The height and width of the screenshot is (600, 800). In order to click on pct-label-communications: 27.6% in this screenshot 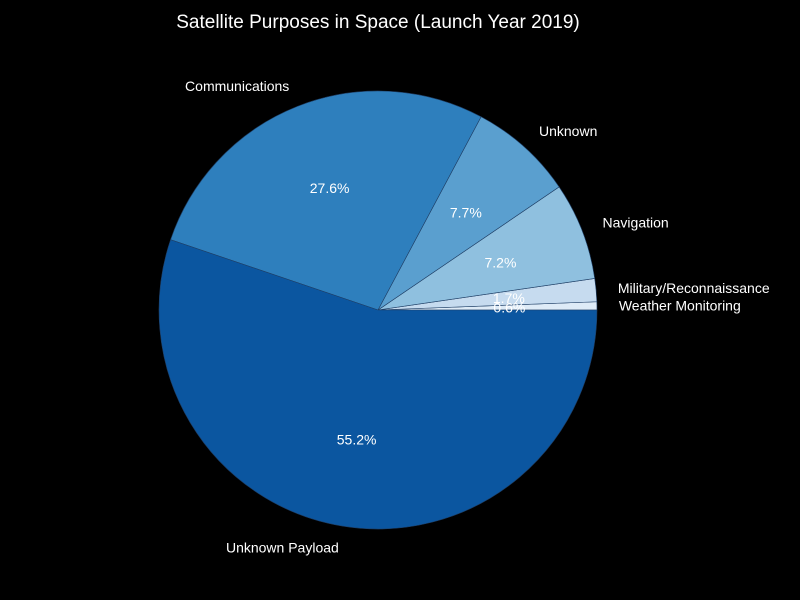, I will do `click(330, 188)`.